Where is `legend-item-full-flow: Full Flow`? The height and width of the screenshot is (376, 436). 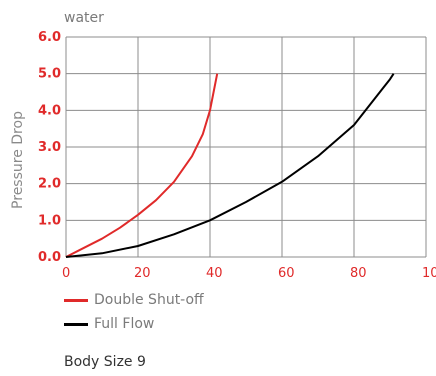
legend-item-full-flow: Full Flow is located at coordinates (134, 324).